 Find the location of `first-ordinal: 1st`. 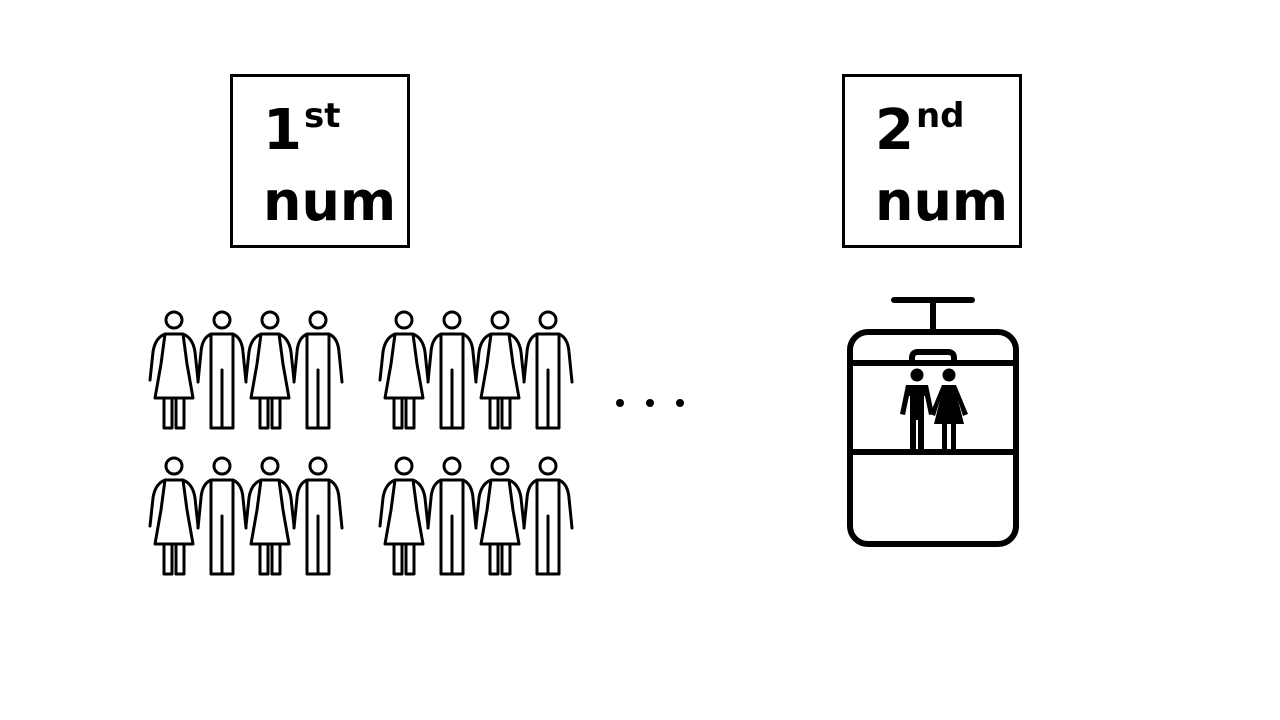

first-ordinal: 1st is located at coordinates (301, 129).